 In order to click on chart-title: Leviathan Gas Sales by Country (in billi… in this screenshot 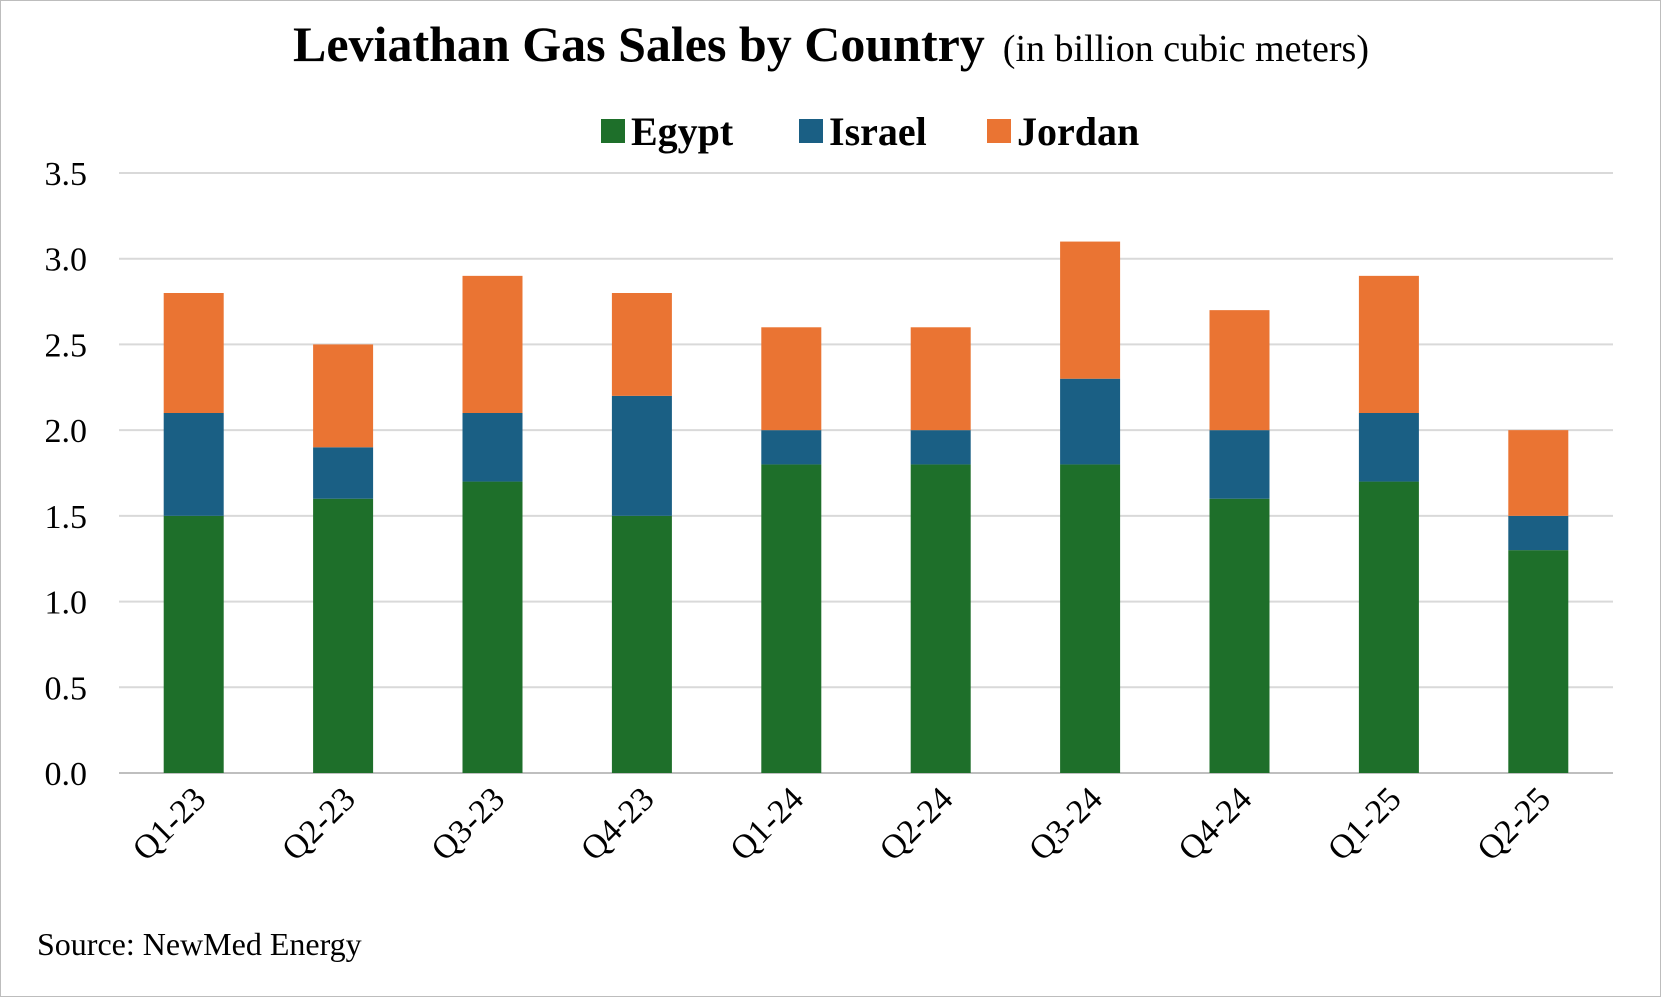, I will do `click(831, 44)`.